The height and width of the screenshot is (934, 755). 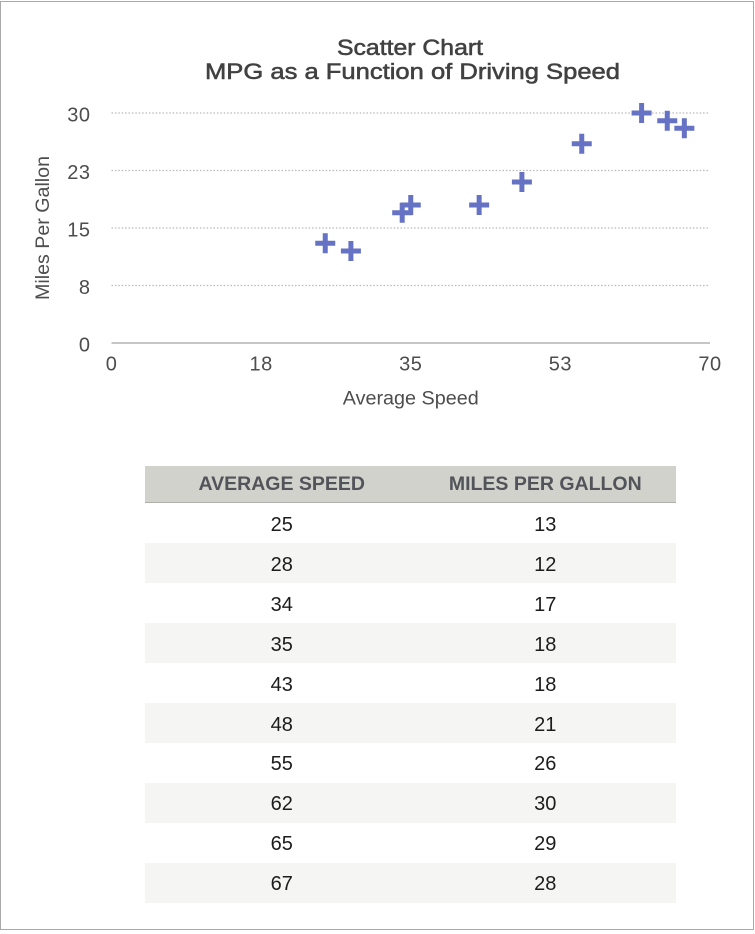 What do you see at coordinates (43, 228) in the screenshot?
I see `svg-text: Miles Per Gallon` at bounding box center [43, 228].